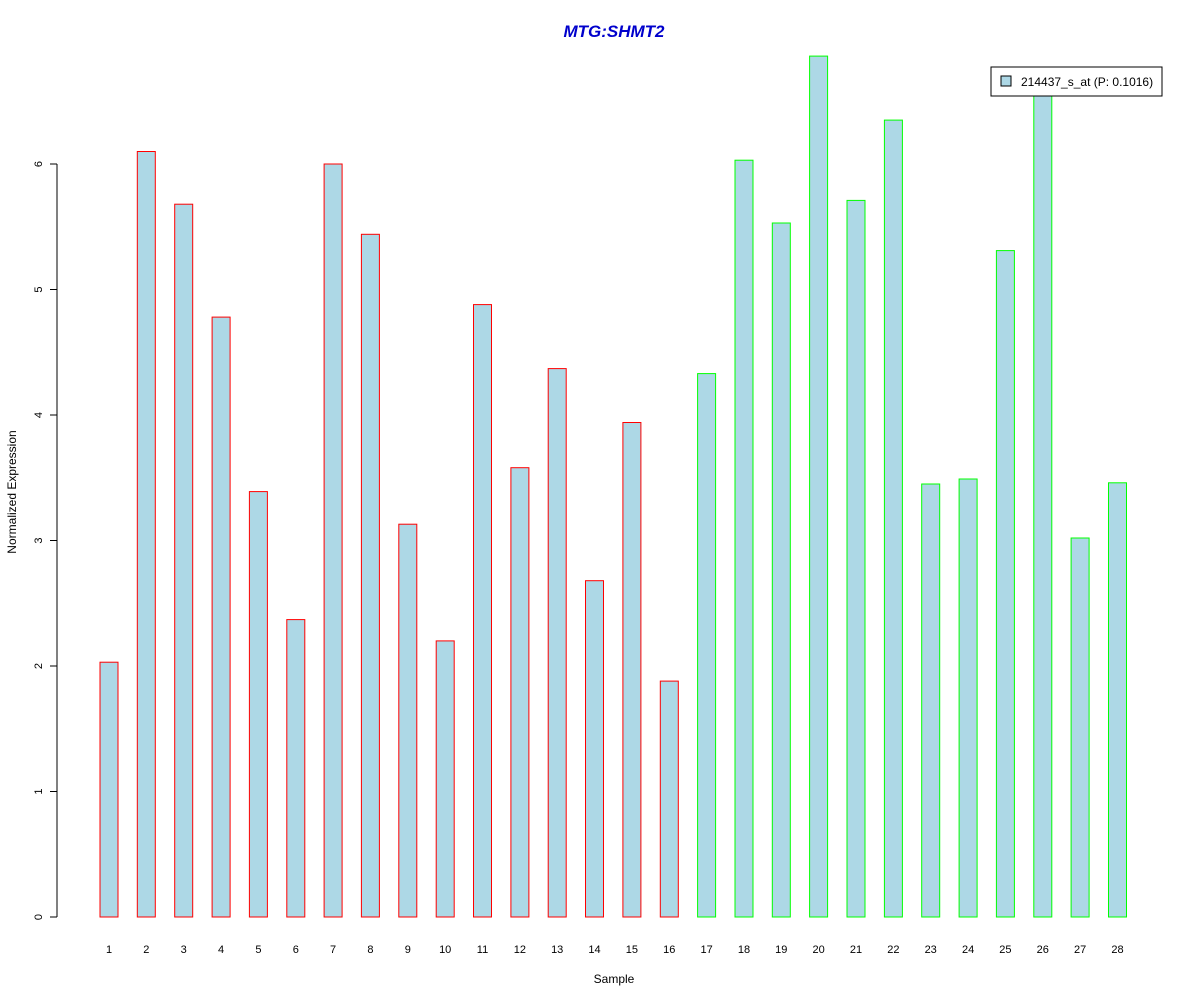  What do you see at coordinates (39, 917) in the screenshot?
I see `y-tick-label: 0` at bounding box center [39, 917].